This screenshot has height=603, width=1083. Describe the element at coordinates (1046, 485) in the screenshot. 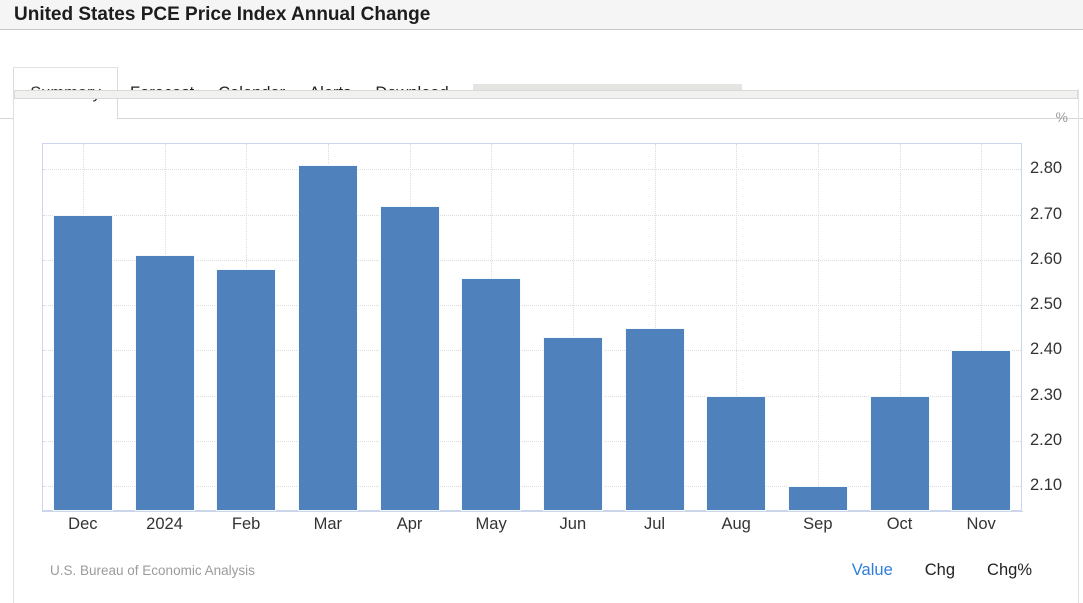

I see `y-axis-tick-label: 2.10` at that location.